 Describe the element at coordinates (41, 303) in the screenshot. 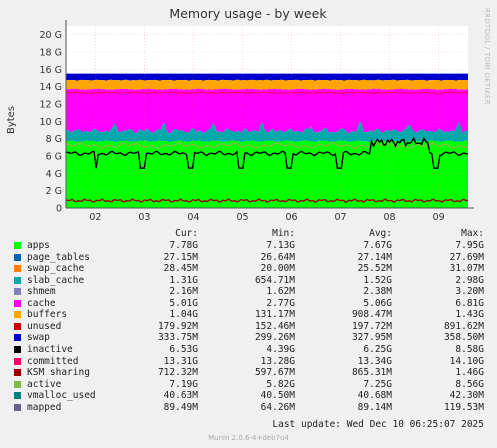

I see `legend-name: cache` at that location.